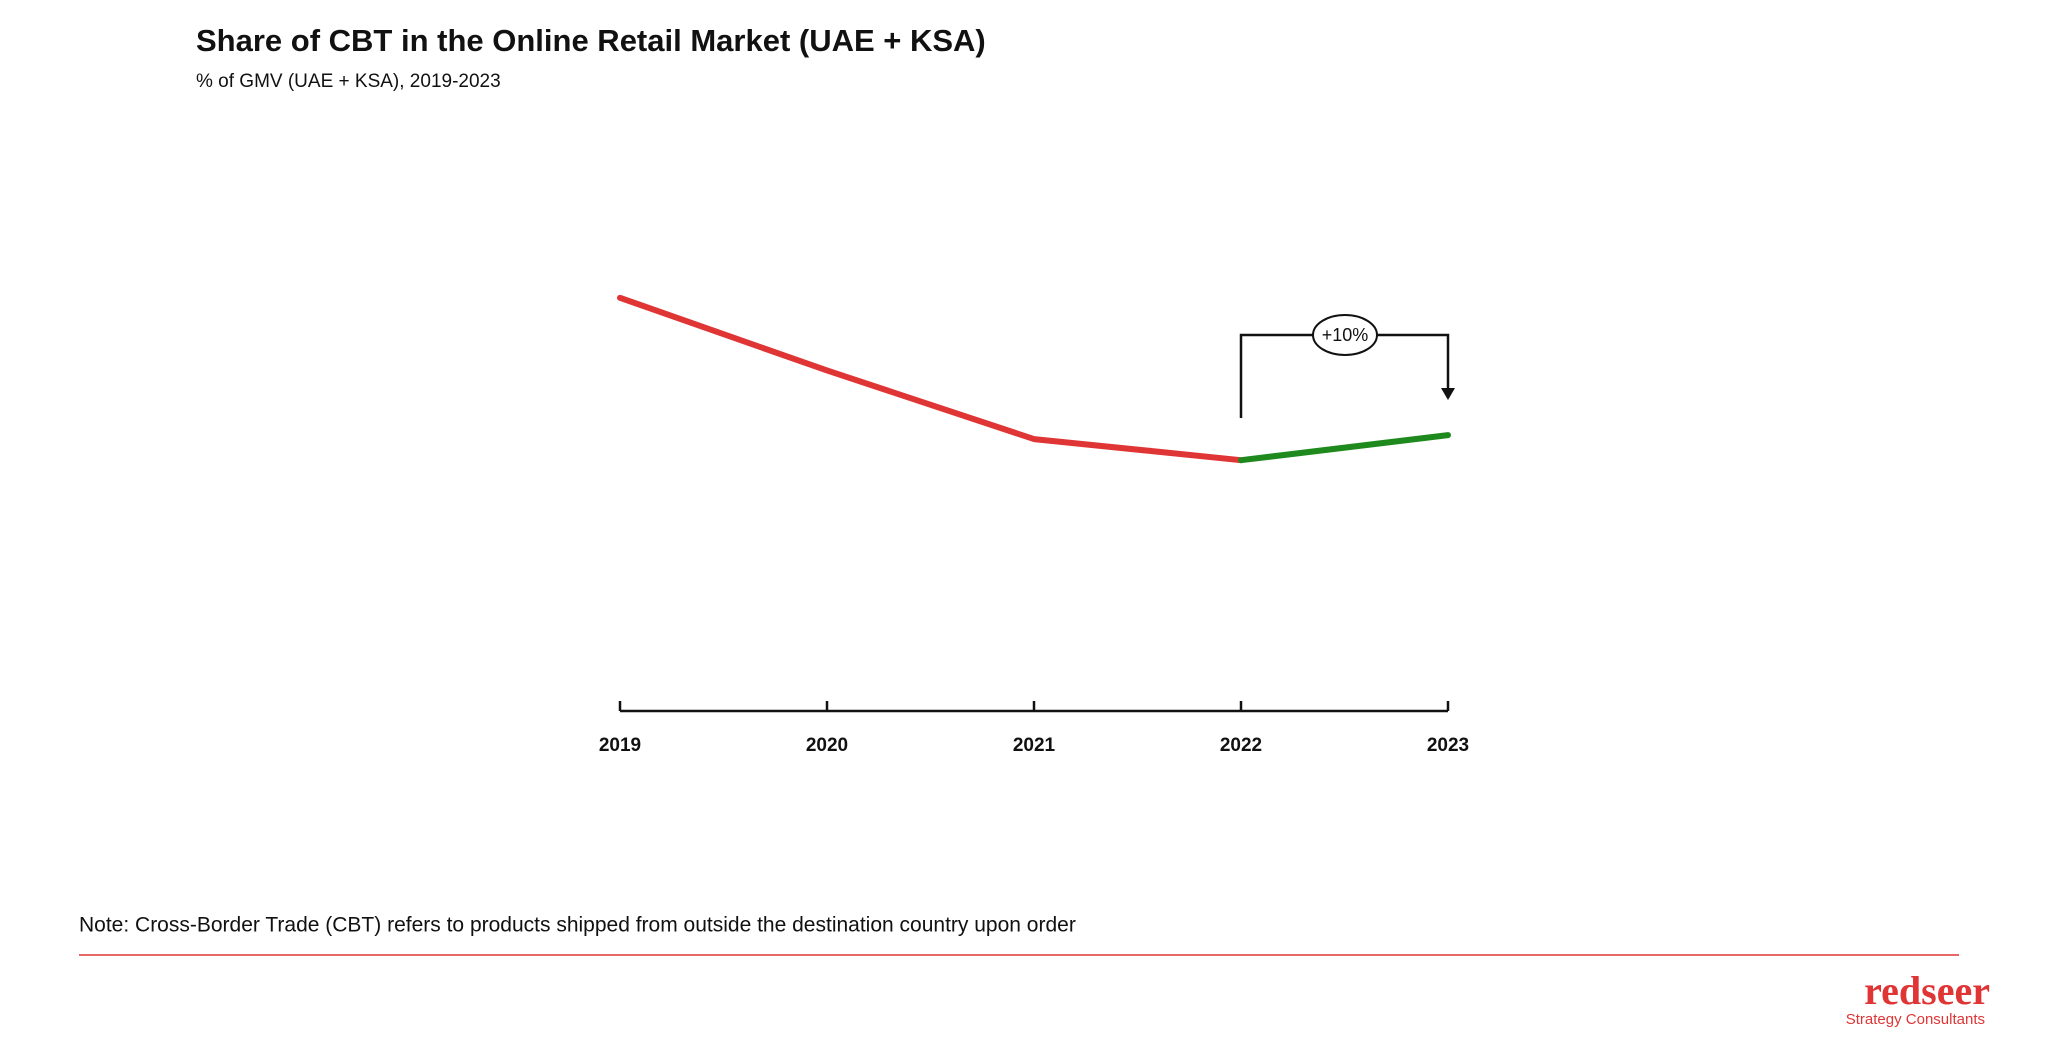 This screenshot has width=2048, height=1045. Describe the element at coordinates (1448, 394) in the screenshot. I see `annotation-arrow` at that location.